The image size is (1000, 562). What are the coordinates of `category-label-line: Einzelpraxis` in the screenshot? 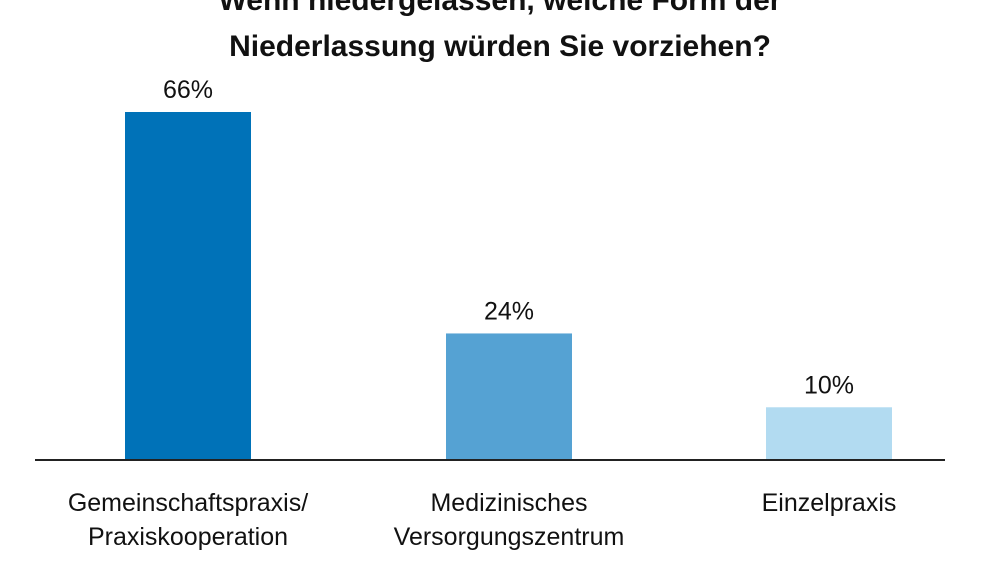 It's located at (829, 503).